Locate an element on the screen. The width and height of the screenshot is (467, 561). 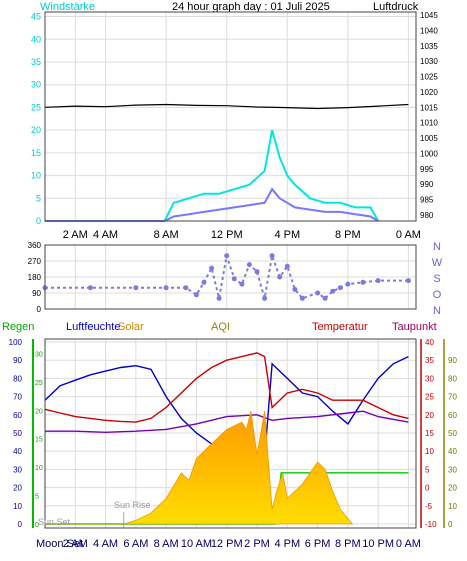
humidity-tick-label: 40 is located at coordinates (17, 451).